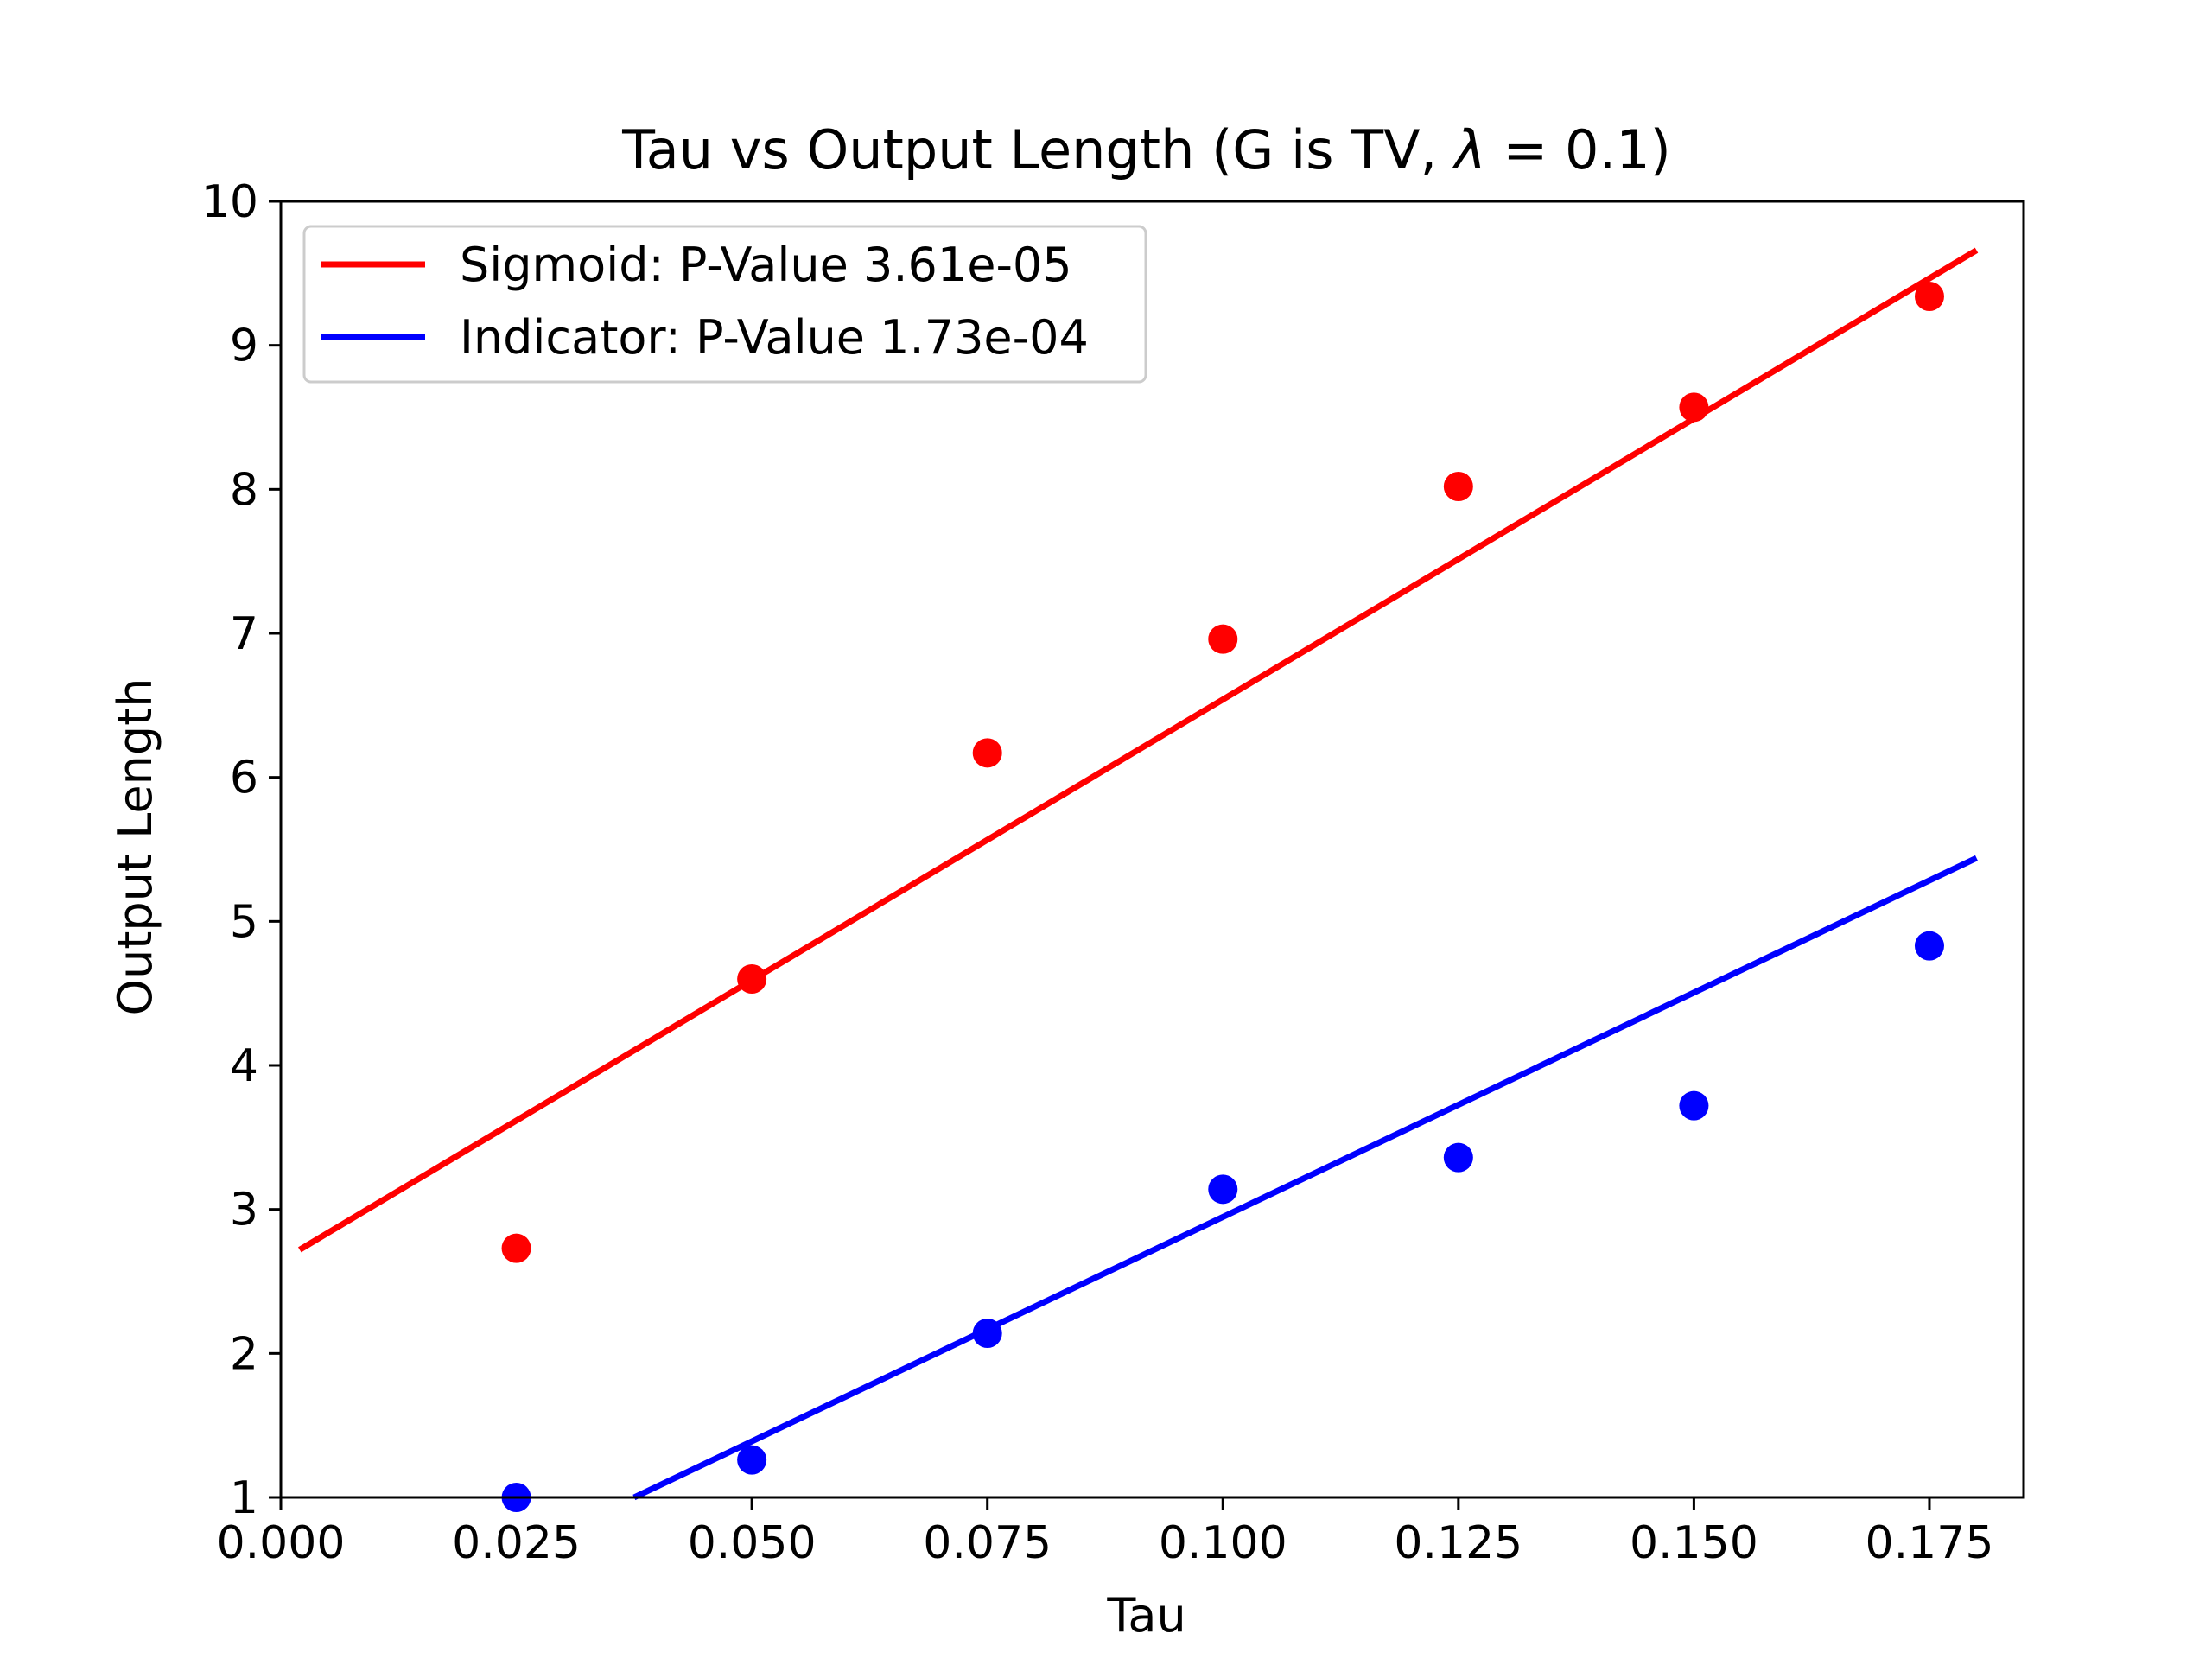  I want to click on x-tick-label: 0.125, so click(1458, 1543).